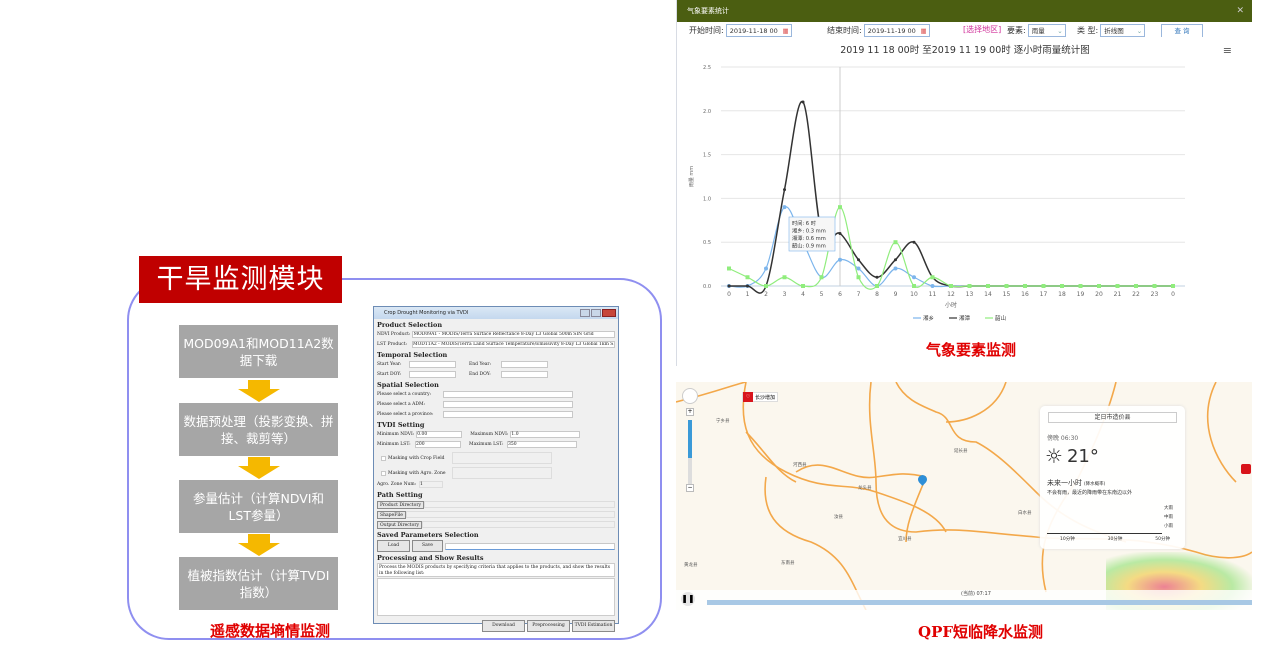  What do you see at coordinates (965, 318) in the screenshot?
I see `legend-label: 湘潭` at bounding box center [965, 318].